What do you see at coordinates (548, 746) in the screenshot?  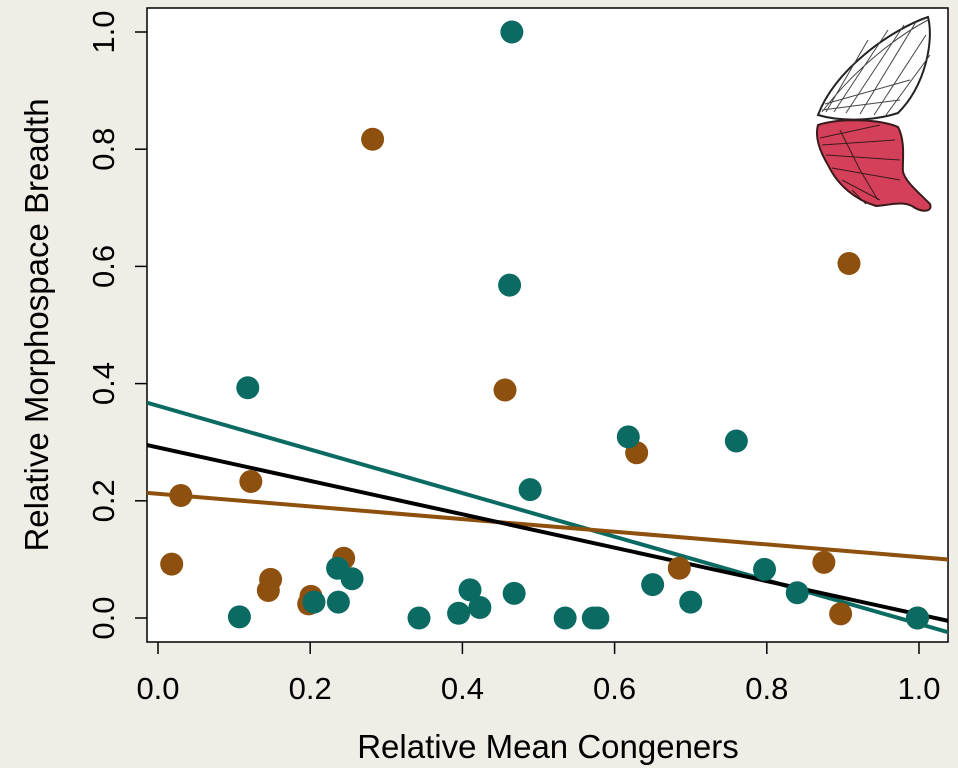 I see `x-axis-title: Relative Mean Congeners` at bounding box center [548, 746].